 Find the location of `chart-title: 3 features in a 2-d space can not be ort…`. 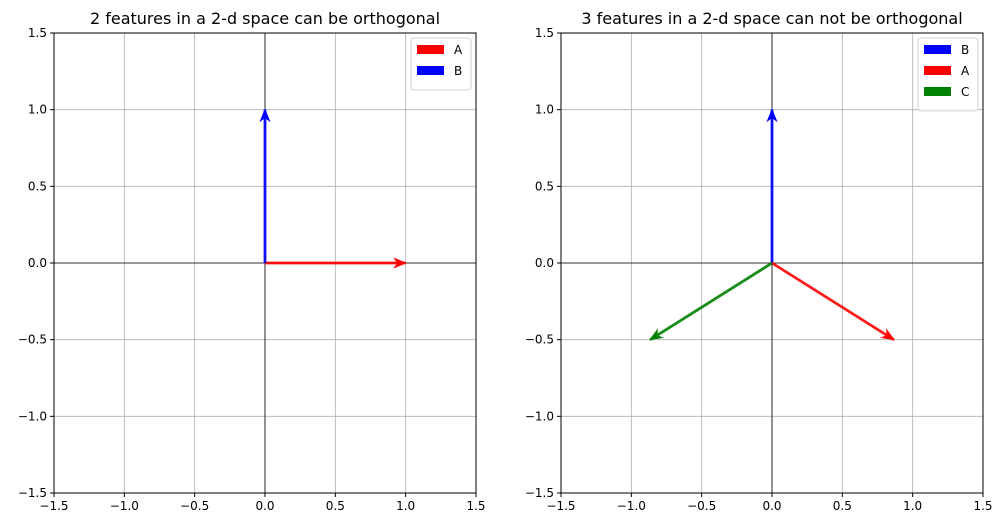

chart-title: 3 features in a 2-d space can not be ort… is located at coordinates (771, 18).